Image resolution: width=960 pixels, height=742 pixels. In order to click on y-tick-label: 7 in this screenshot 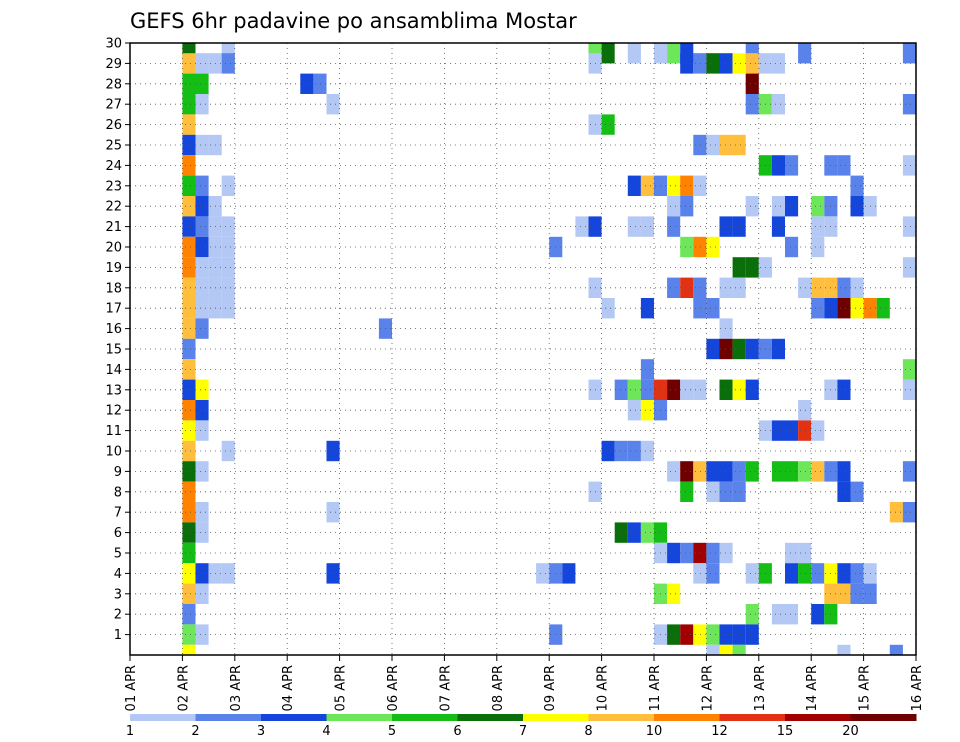, I will do `click(118, 513)`.